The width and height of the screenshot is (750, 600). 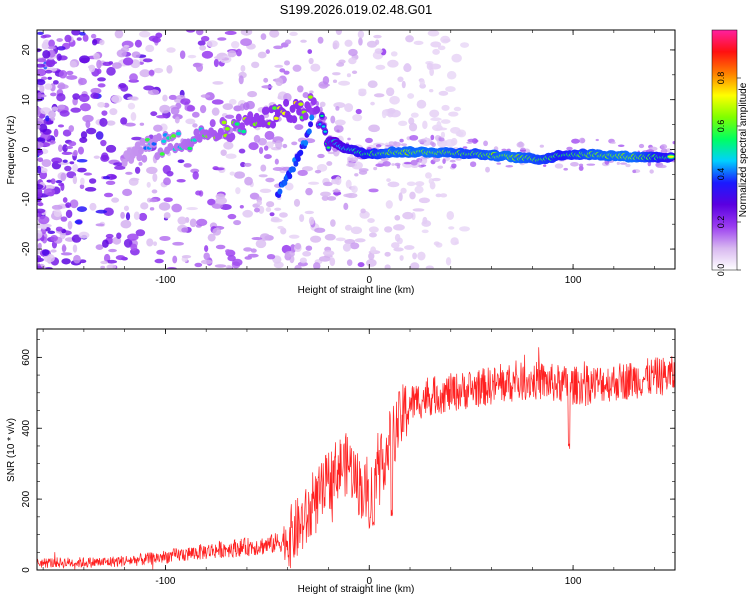 I want to click on colorbar-tick-label: 0.4, so click(x=721, y=174).